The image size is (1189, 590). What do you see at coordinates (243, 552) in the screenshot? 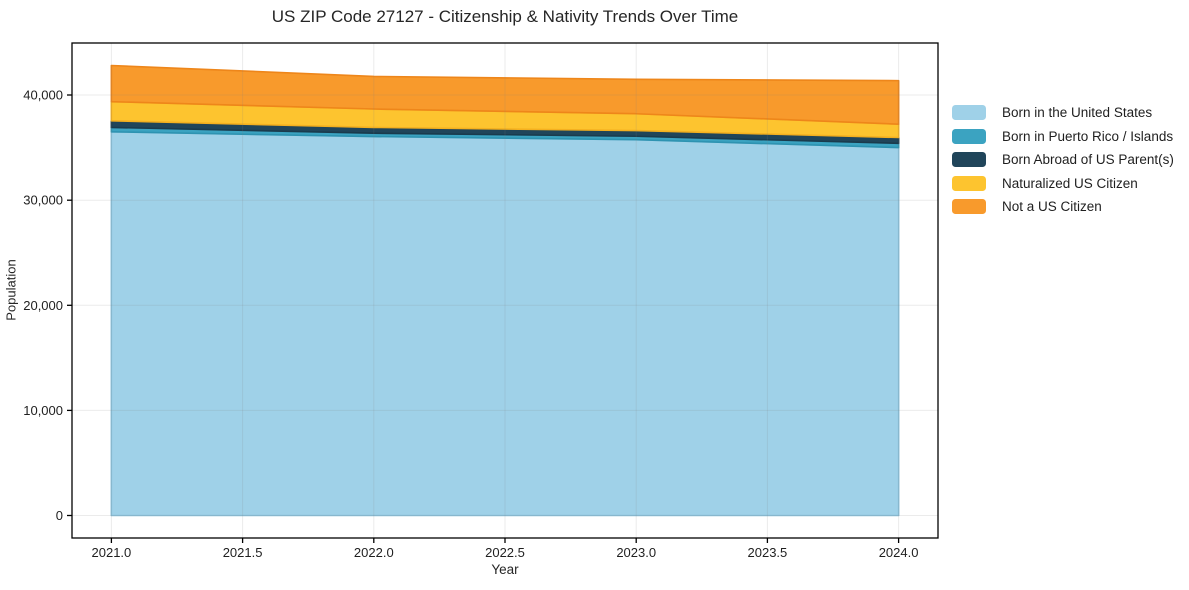
I see `x-tick-label: 2021.5` at bounding box center [243, 552].